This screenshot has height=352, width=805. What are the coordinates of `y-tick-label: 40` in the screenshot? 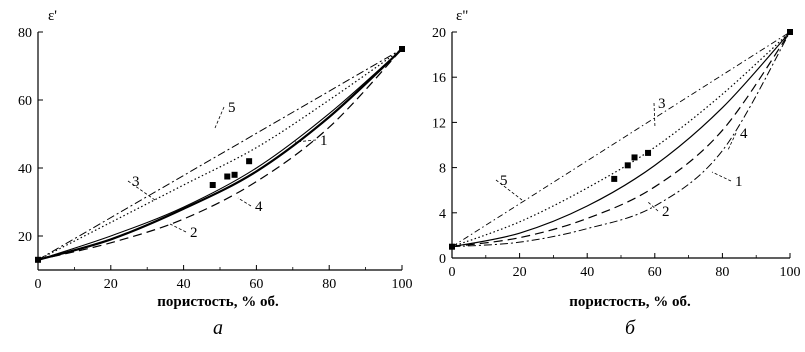 It's located at (25, 169).